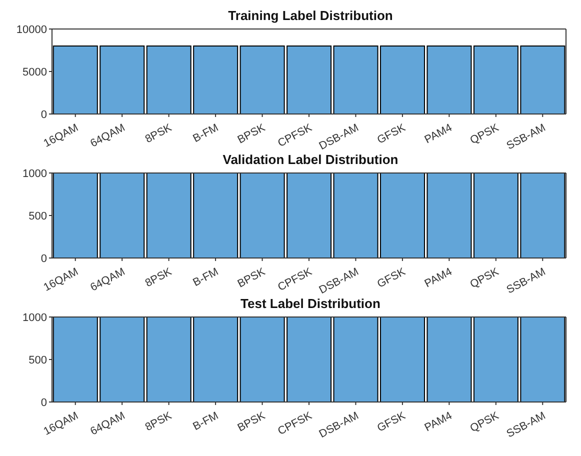 The width and height of the screenshot is (581, 456). I want to click on chart-title: Validation Label Distribution, so click(311, 160).